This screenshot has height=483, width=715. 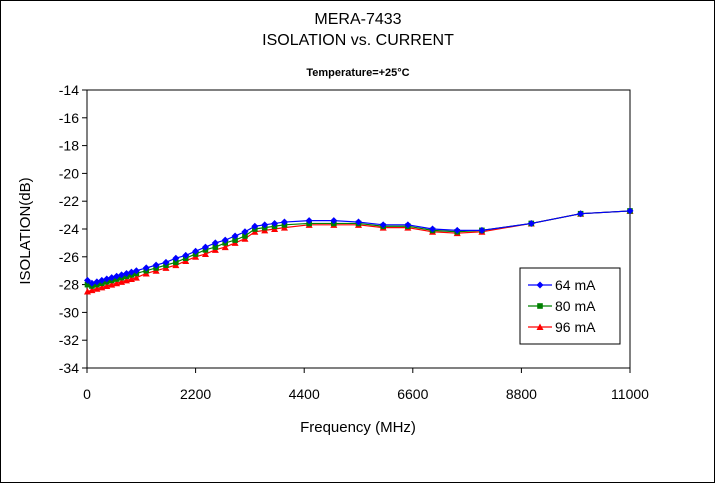 What do you see at coordinates (412, 394) in the screenshot?
I see `x-tick-label: 6600` at bounding box center [412, 394].